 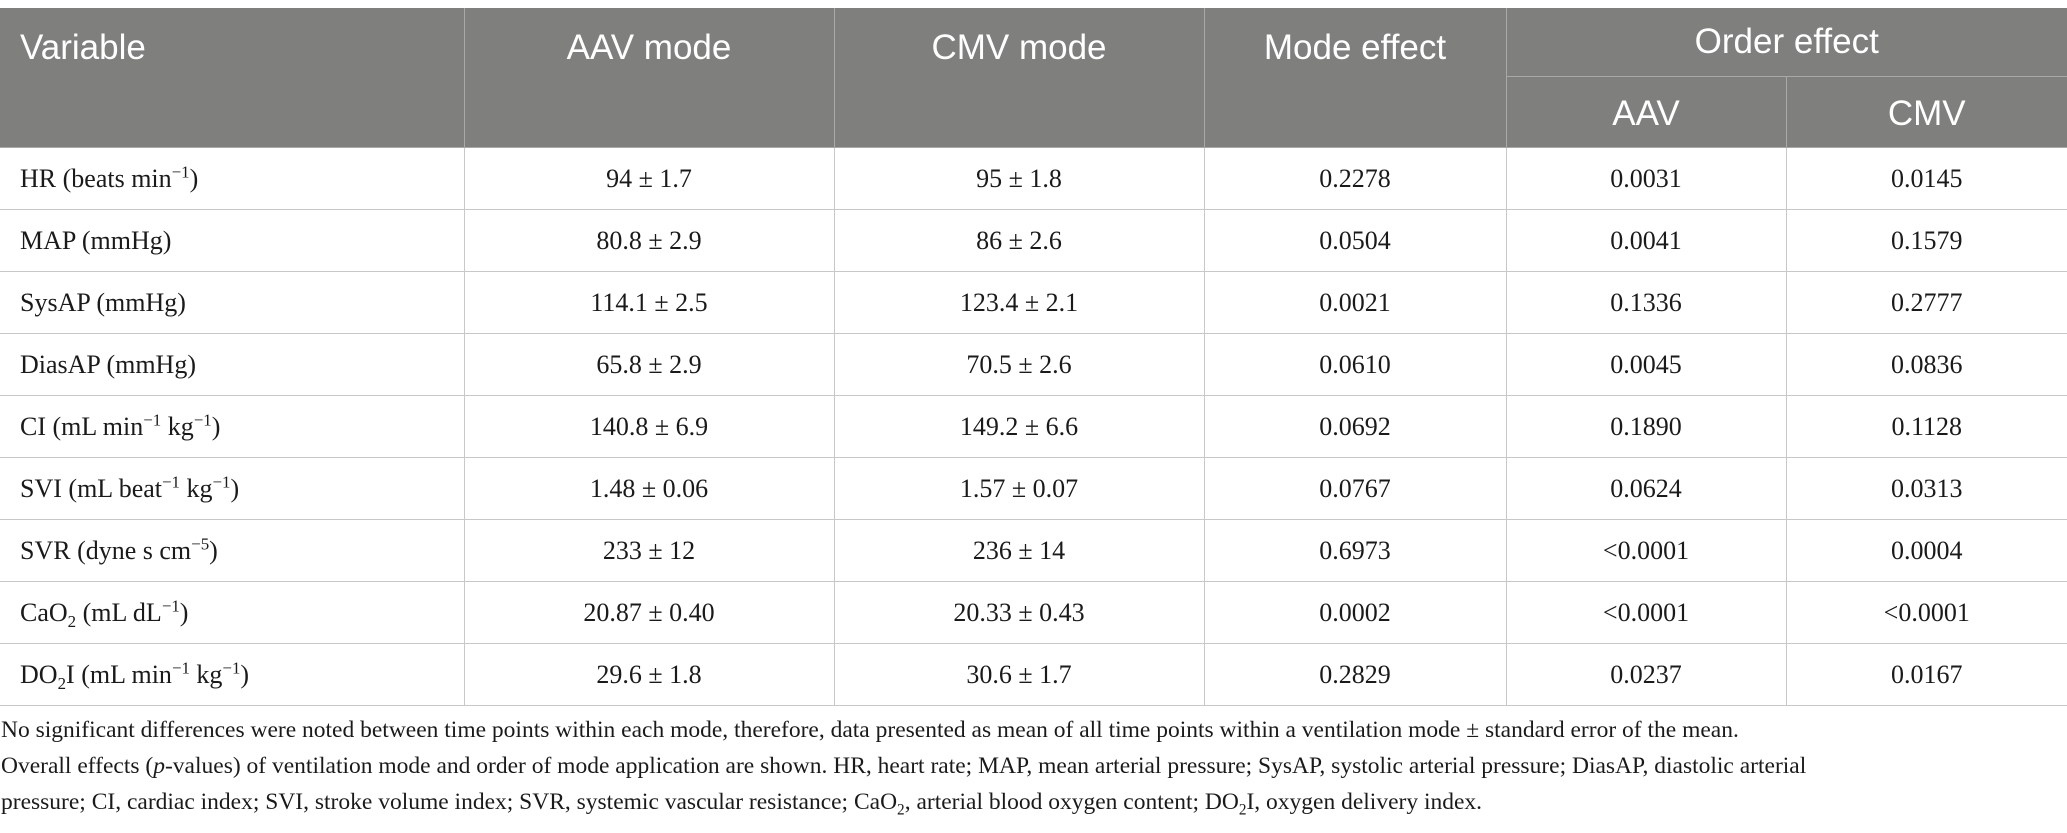 What do you see at coordinates (1355, 674) in the screenshot?
I see `mode-effect-cell: 0.2829` at bounding box center [1355, 674].